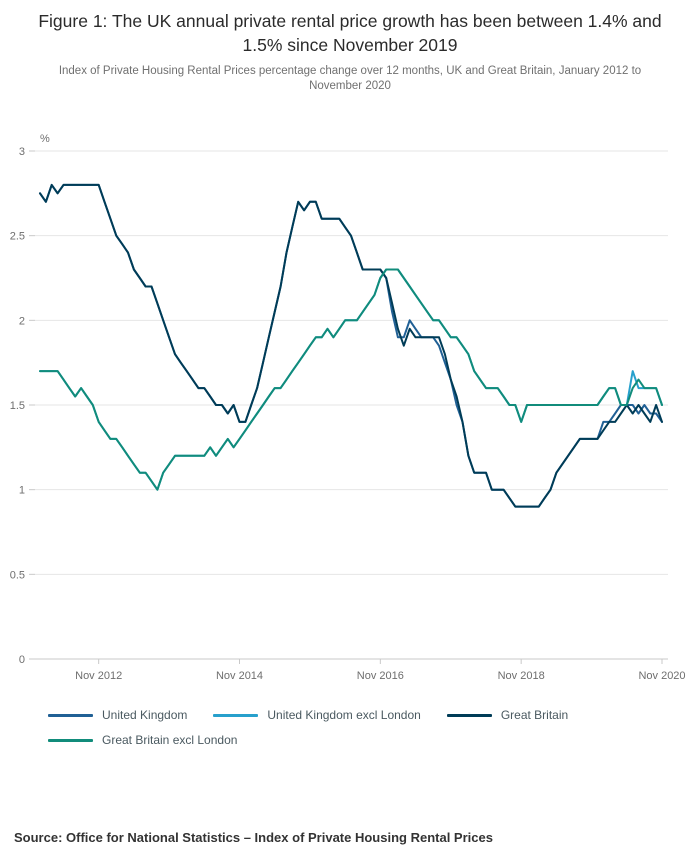 The image size is (700, 867). I want to click on x-axis-label: Nov 2016, so click(380, 676).